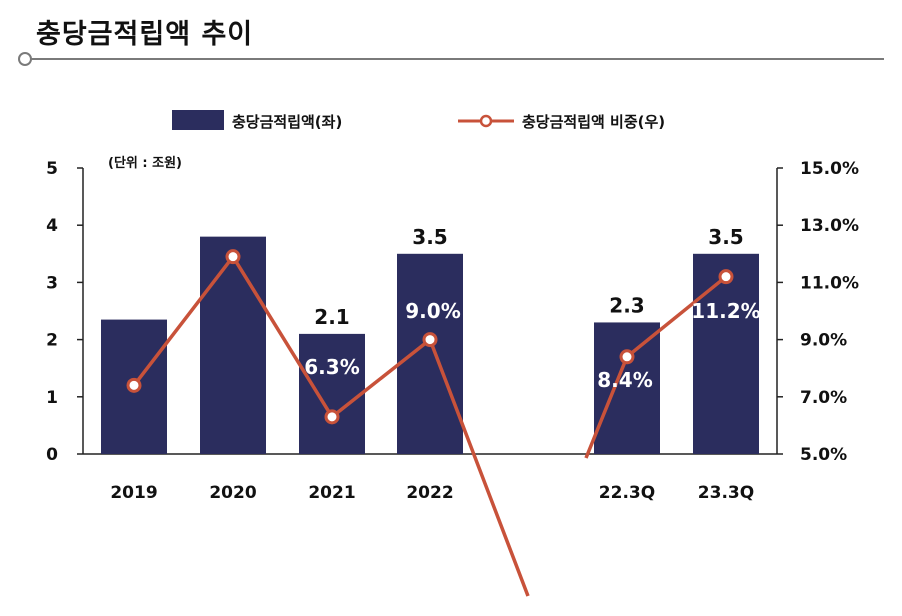  Describe the element at coordinates (823, 341) in the screenshot. I see `y-right-tick-label: 9.0%` at that location.